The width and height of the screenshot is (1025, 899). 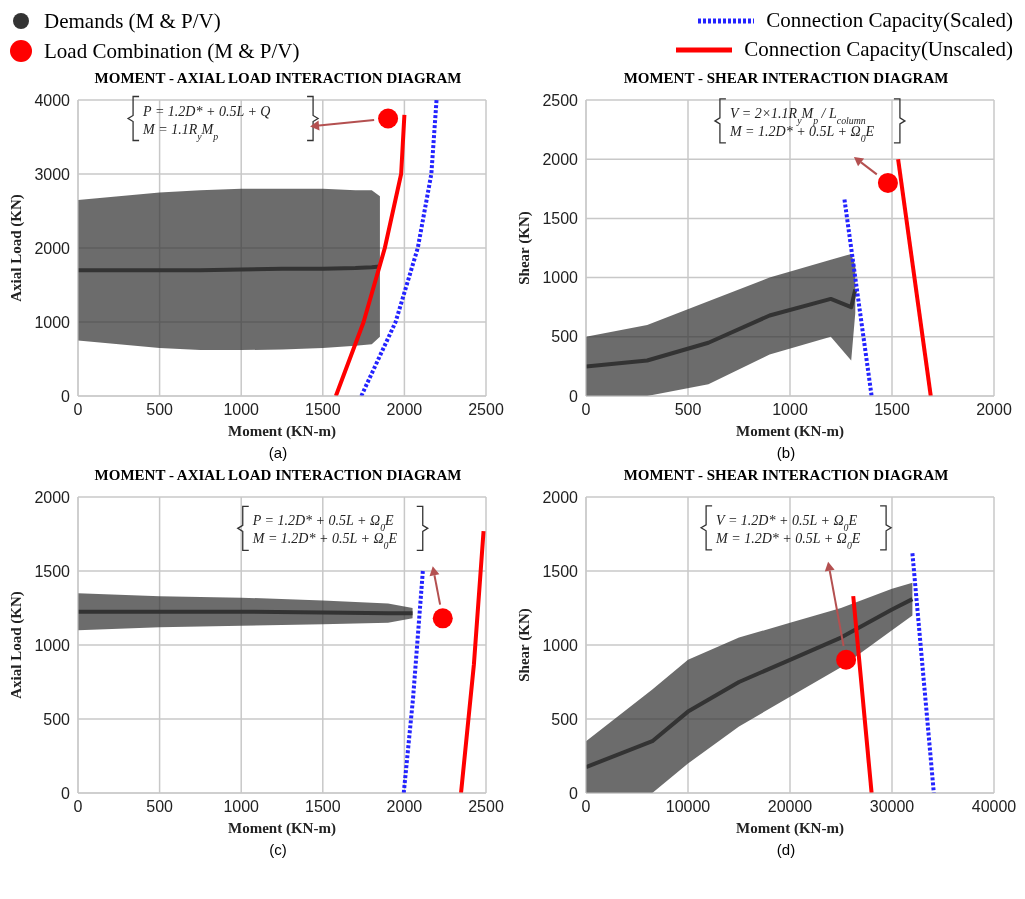 I want to click on legend-label: Connection Capacity(Scaled), so click(x=889, y=20).